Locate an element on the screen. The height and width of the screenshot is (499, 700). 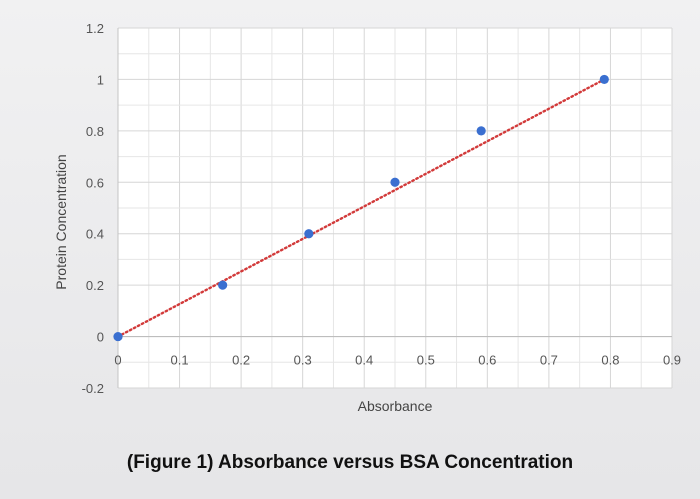
y-tick-label: 0.6 is located at coordinates (95, 182).